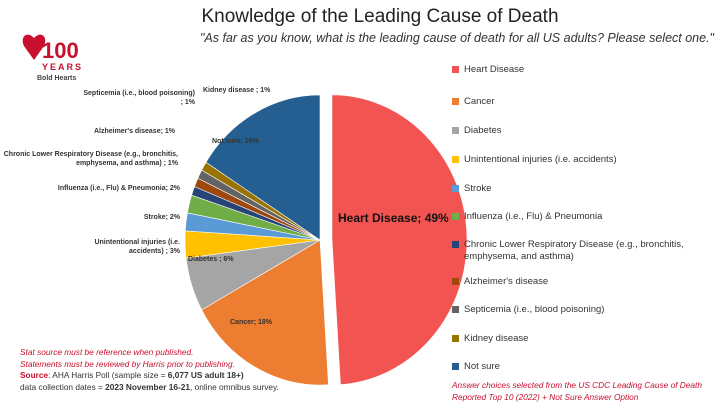 The width and height of the screenshot is (720, 407). Describe the element at coordinates (478, 188) in the screenshot. I see `legend-label: Stroke` at that location.